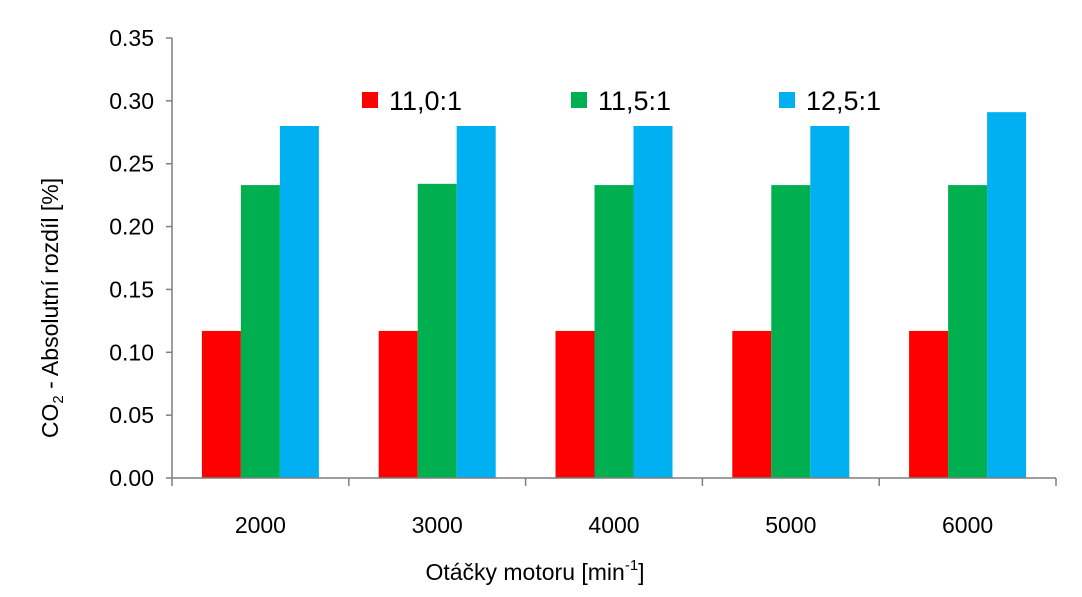 This screenshot has height=597, width=1082. What do you see at coordinates (260, 525) in the screenshot?
I see `x-tick-label: 2000` at bounding box center [260, 525].